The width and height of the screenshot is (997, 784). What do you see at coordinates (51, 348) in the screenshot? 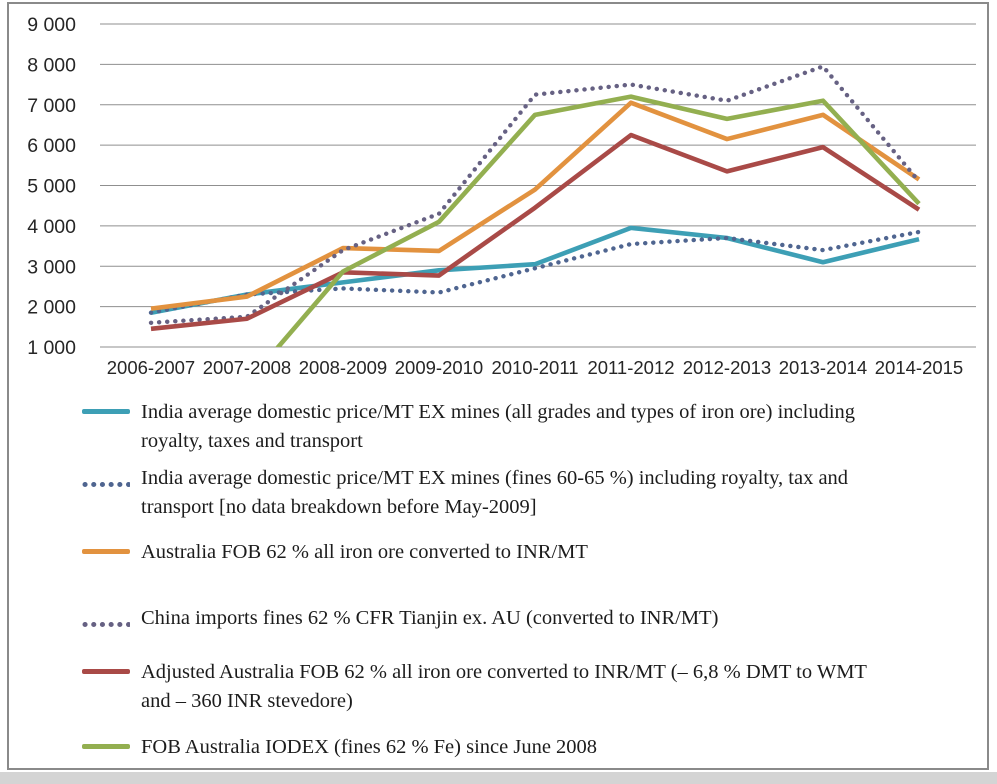
I see `y-tick-label: 1 000` at bounding box center [51, 348].